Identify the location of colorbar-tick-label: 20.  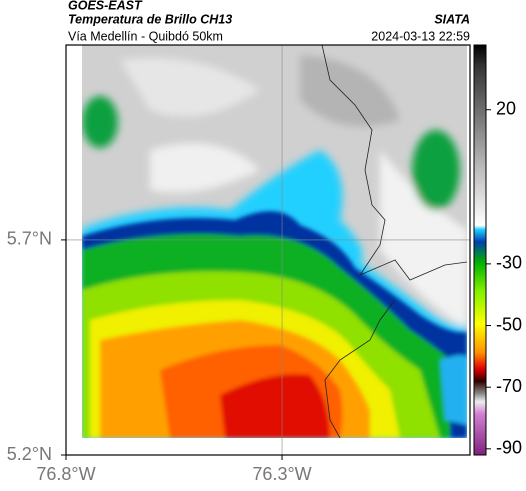
(506, 108).